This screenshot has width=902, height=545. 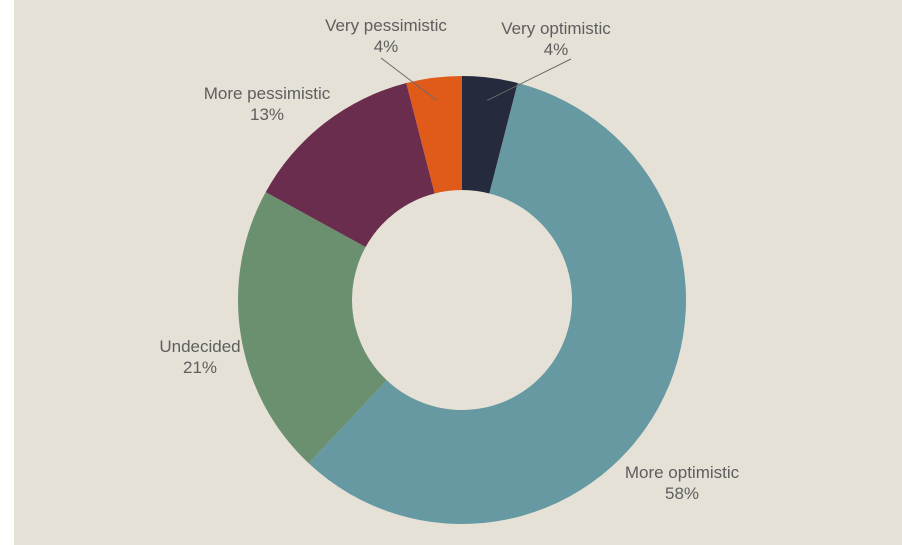 I want to click on leader-lines-group, so click(x=476, y=79).